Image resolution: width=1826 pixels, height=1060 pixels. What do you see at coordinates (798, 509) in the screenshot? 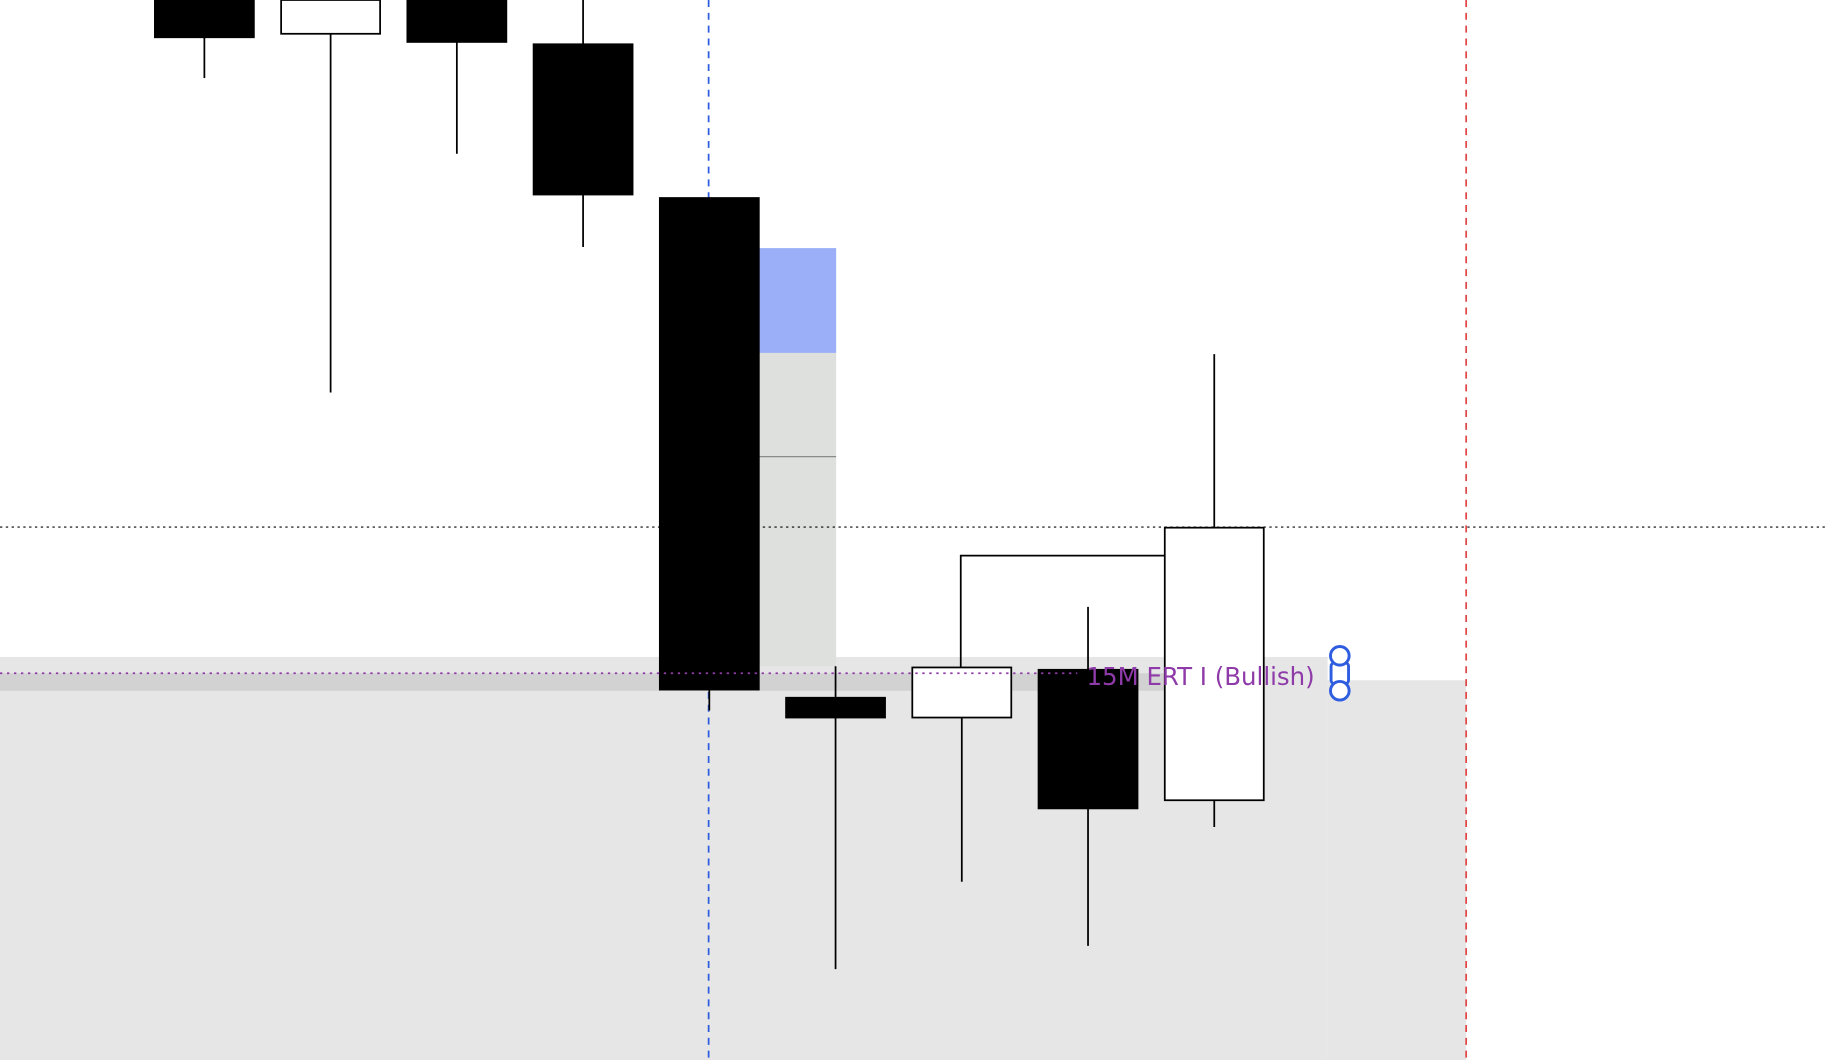
I see `zone-lower` at bounding box center [798, 509].